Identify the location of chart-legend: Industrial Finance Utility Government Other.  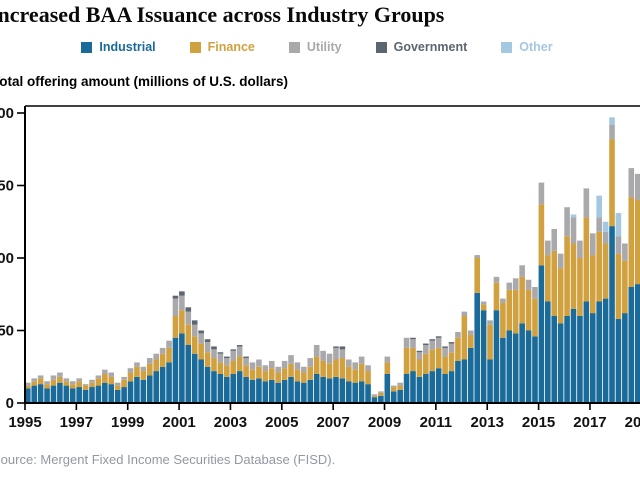
(320, 47).